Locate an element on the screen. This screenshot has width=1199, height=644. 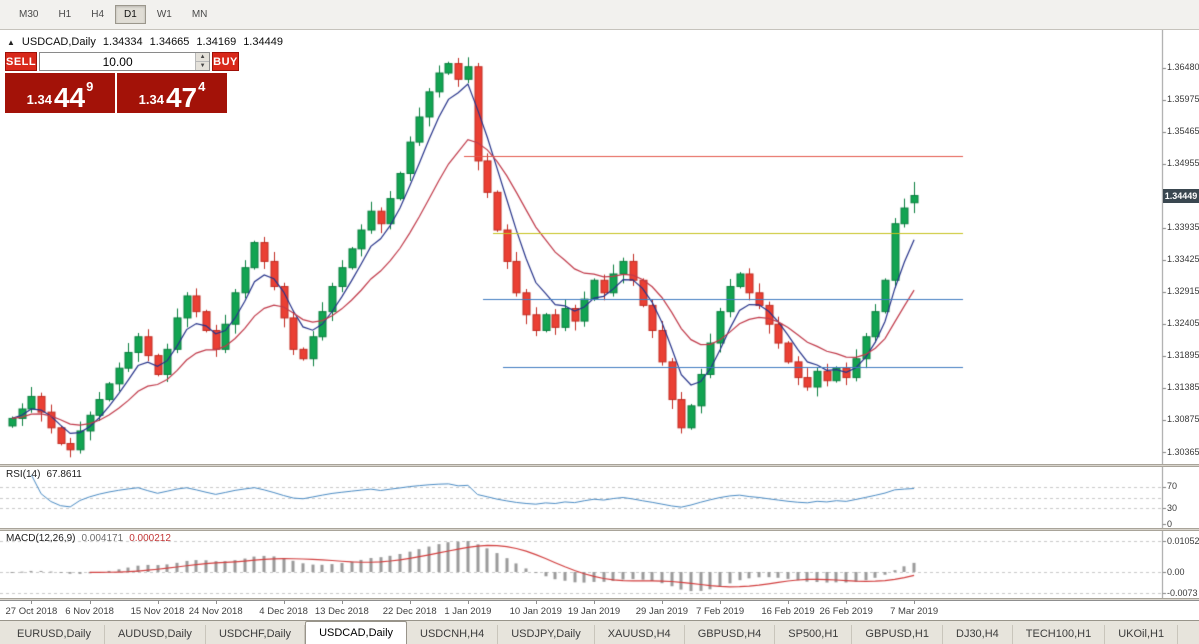
ohlc-low-value: 1.34169 is located at coordinates (216, 42).